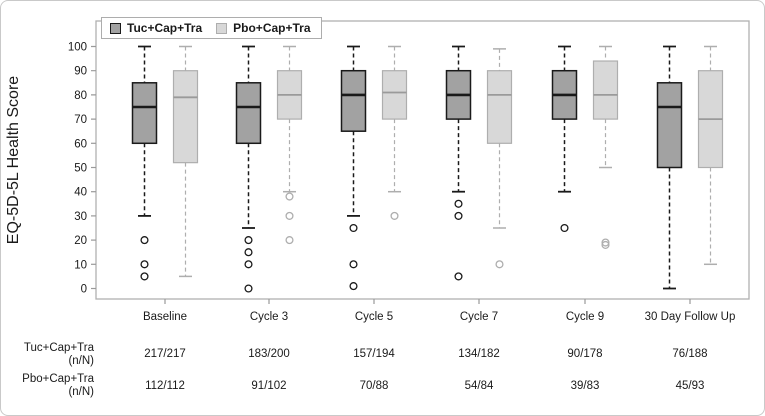 Image resolution: width=765 pixels, height=416 pixels. Describe the element at coordinates (269, 354) in the screenshot. I see `table-cell-value: 183/200` at that location.